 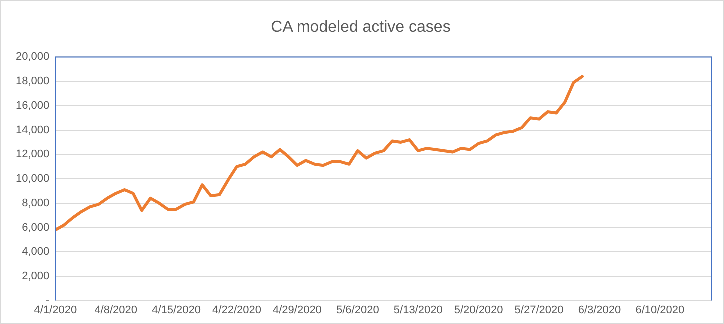 I want to click on x-tick-label: 6/10/2020, so click(x=660, y=310).